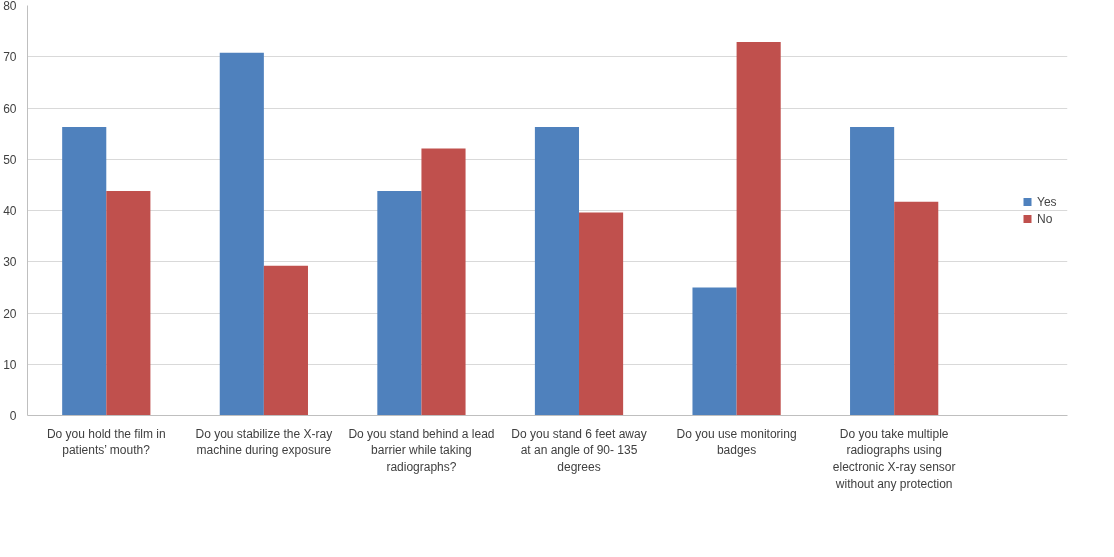  Describe the element at coordinates (10, 6) in the screenshot. I see `y-tick-label: 80` at that location.